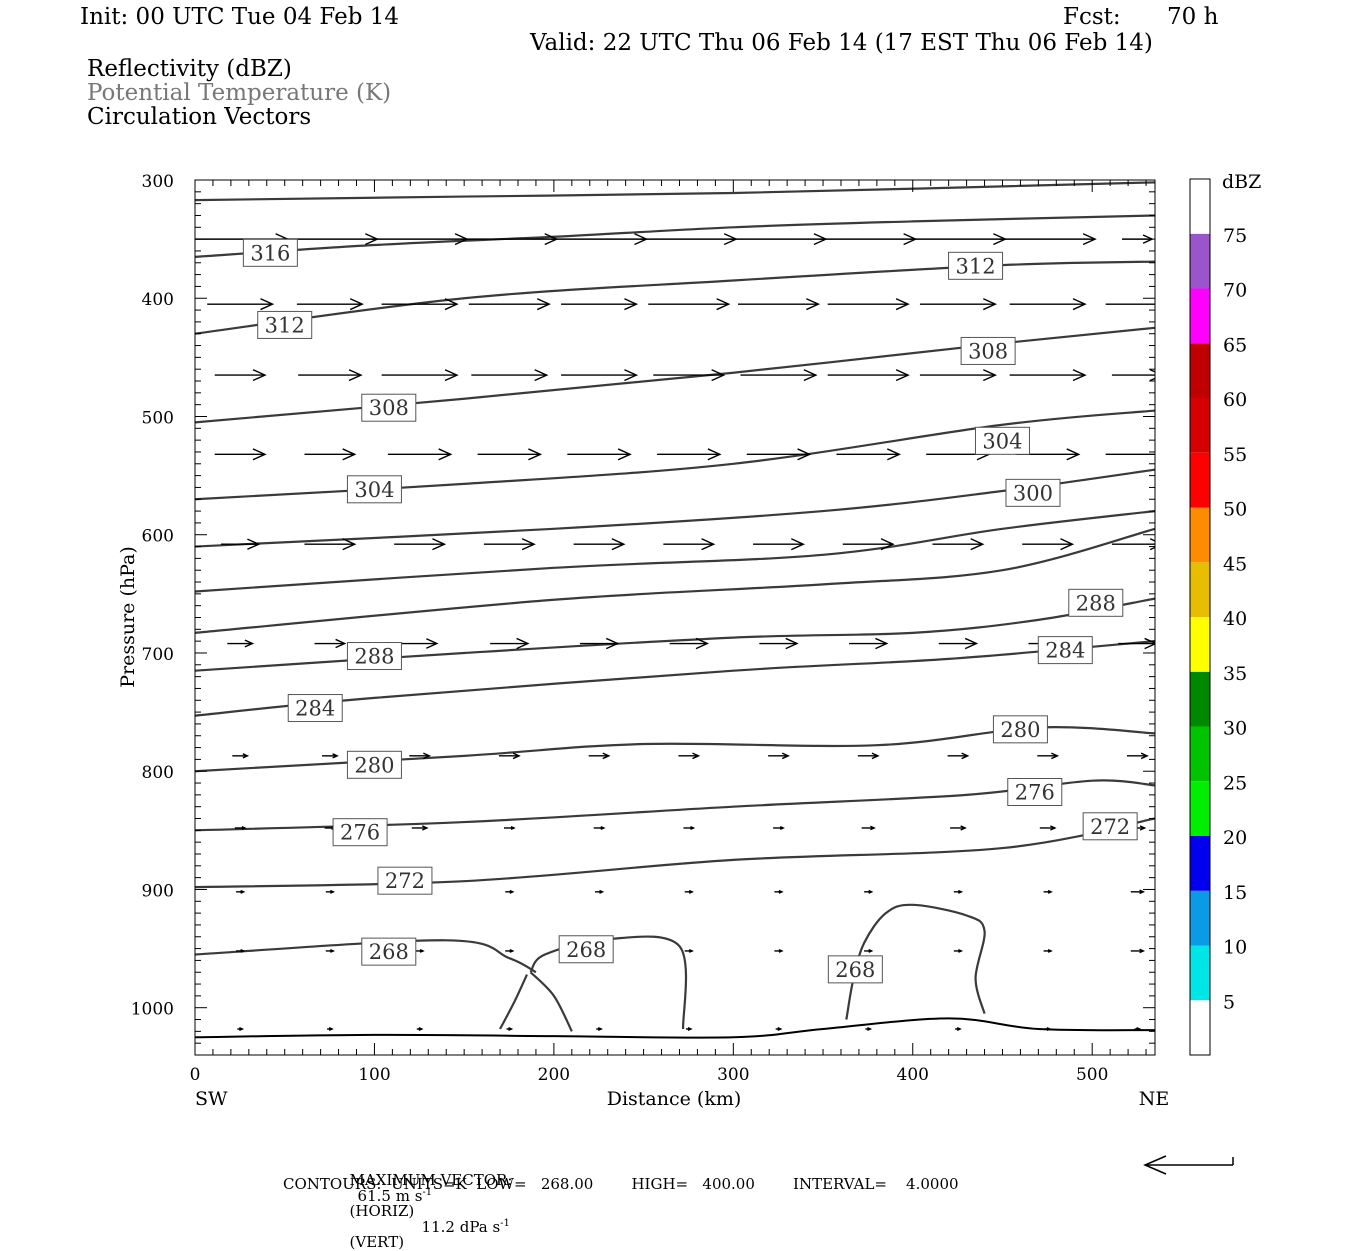  I want to click on colorbar-label: 40, so click(1235, 619).